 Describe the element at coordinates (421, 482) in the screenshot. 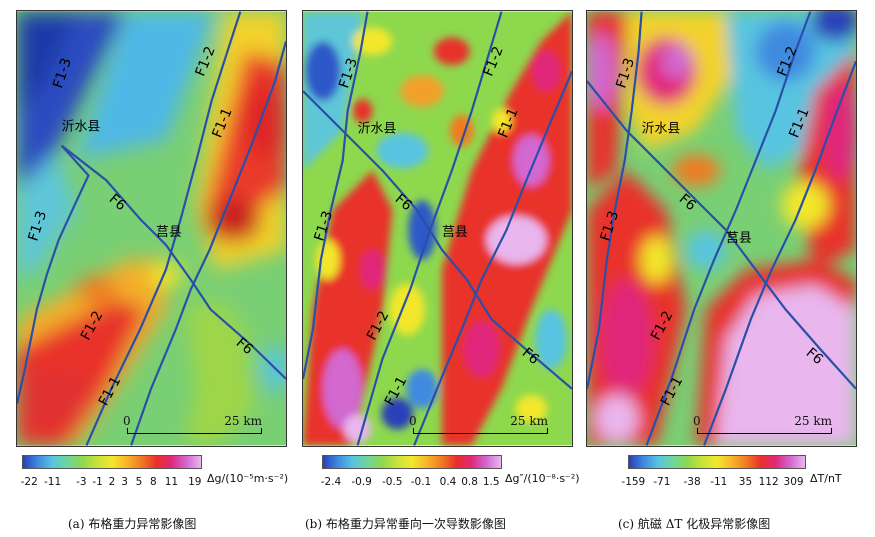

I see `tick-label: -0.1` at that location.